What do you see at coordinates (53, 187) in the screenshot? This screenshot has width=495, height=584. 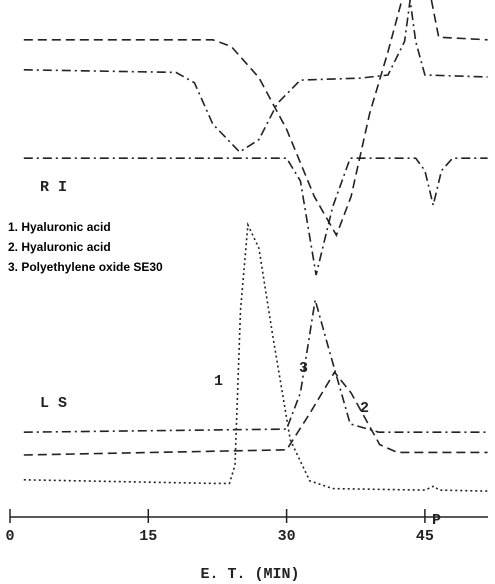 I see `trace-group-label: R I` at bounding box center [53, 187].